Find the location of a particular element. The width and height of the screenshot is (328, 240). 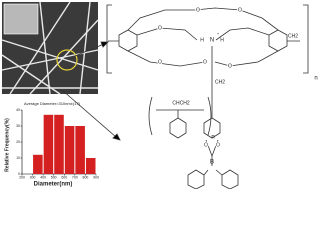

x-tick-label: 600 is located at coordinates (64, 177).